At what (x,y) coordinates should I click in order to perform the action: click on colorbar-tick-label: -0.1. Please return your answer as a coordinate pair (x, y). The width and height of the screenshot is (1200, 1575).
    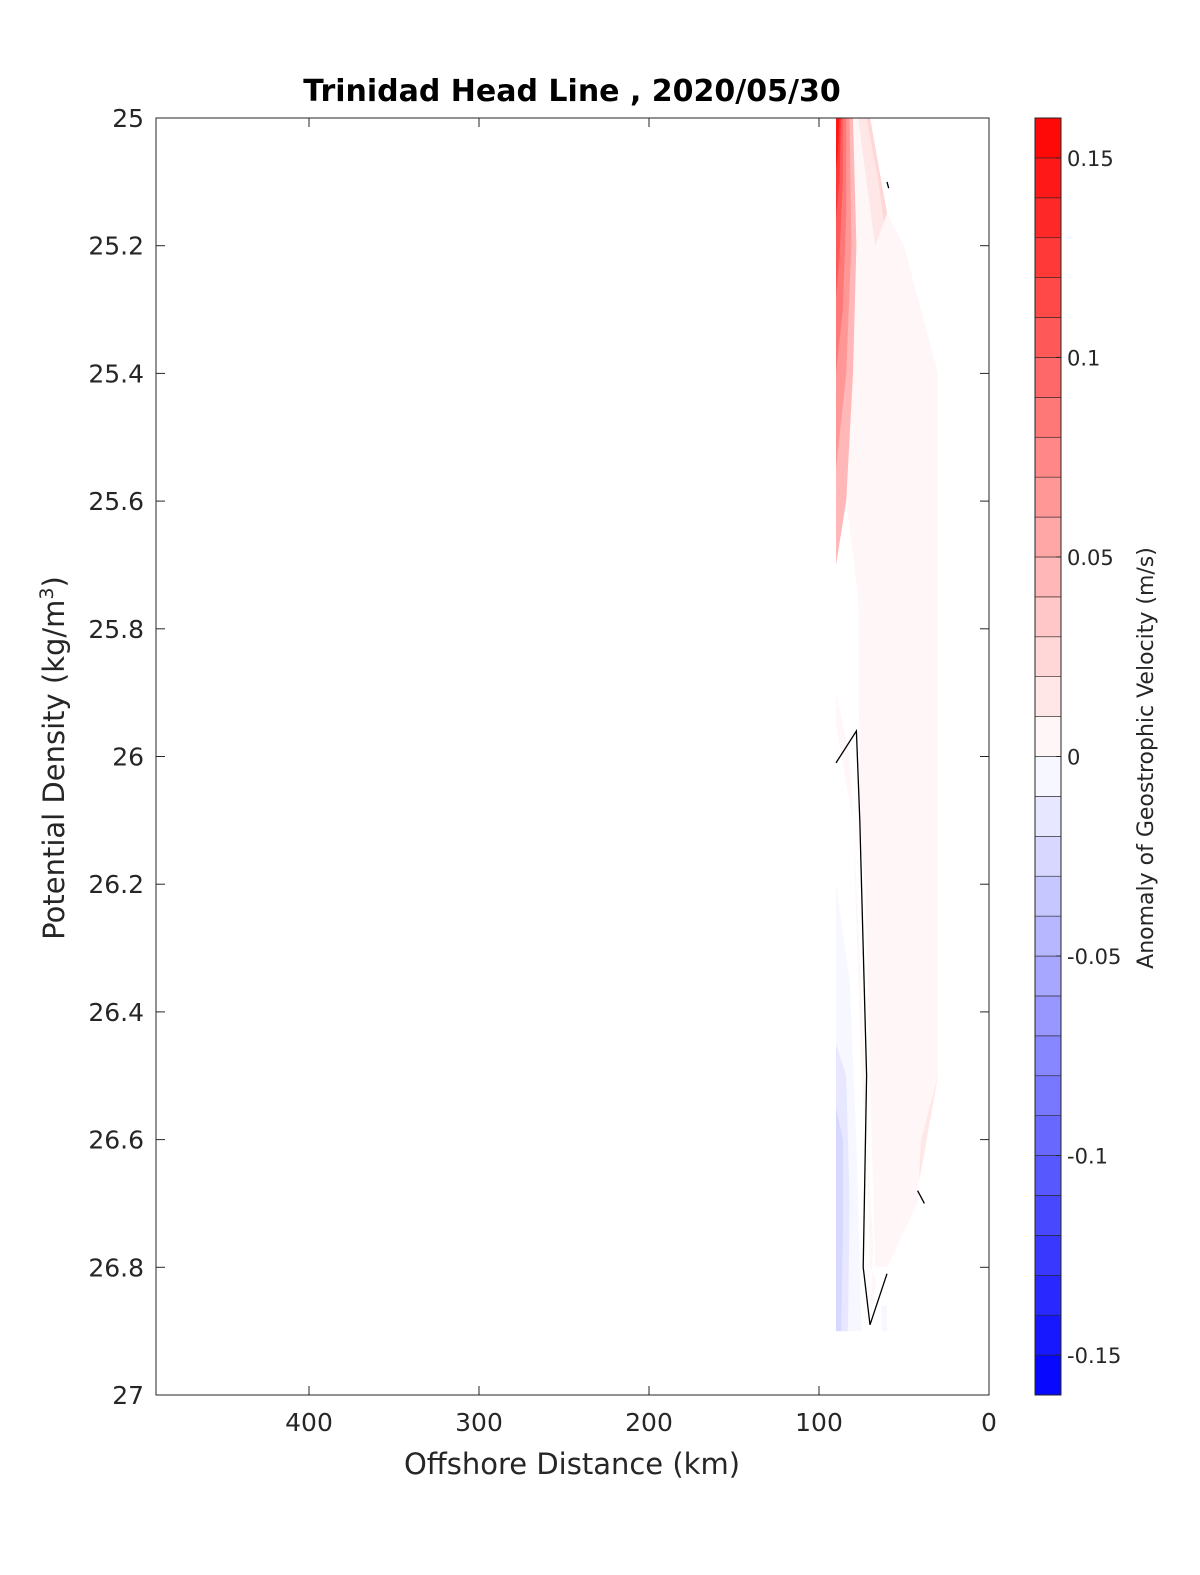
    Looking at the image, I should click on (1087, 1157).